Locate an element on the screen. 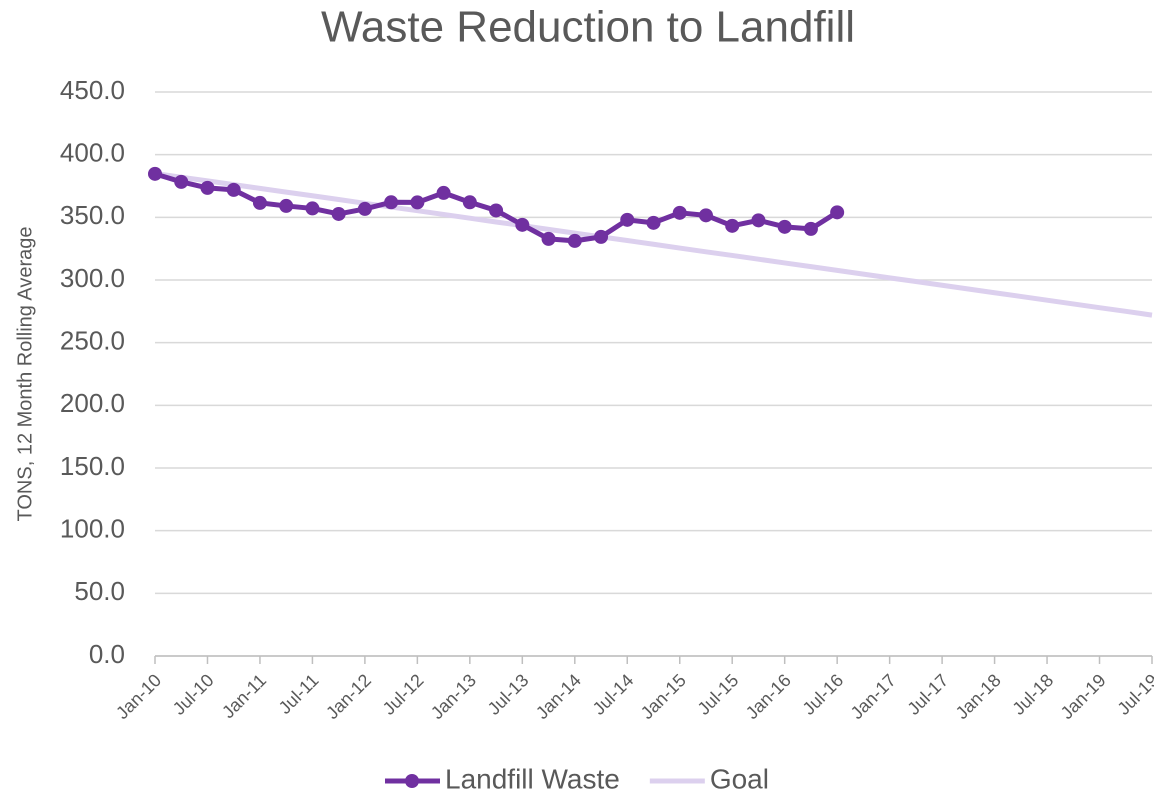  y-tick-label: 350.0 is located at coordinates (92, 215).